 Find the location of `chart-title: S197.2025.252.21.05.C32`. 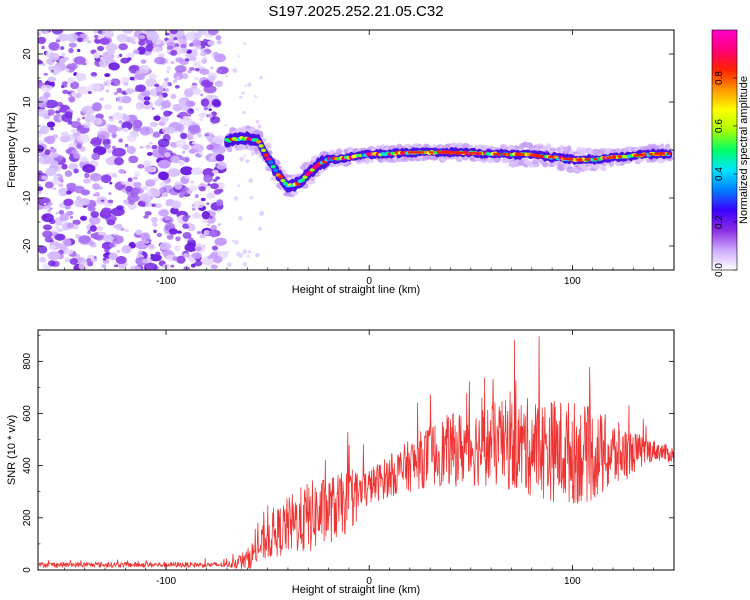

chart-title: S197.2025.252.21.05.C32 is located at coordinates (355, 11).